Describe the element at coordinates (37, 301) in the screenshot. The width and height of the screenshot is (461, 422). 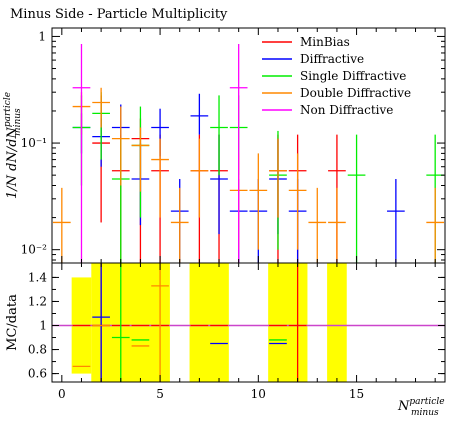
I see `ratio-ytick-label-1.2: 1.2` at that location.